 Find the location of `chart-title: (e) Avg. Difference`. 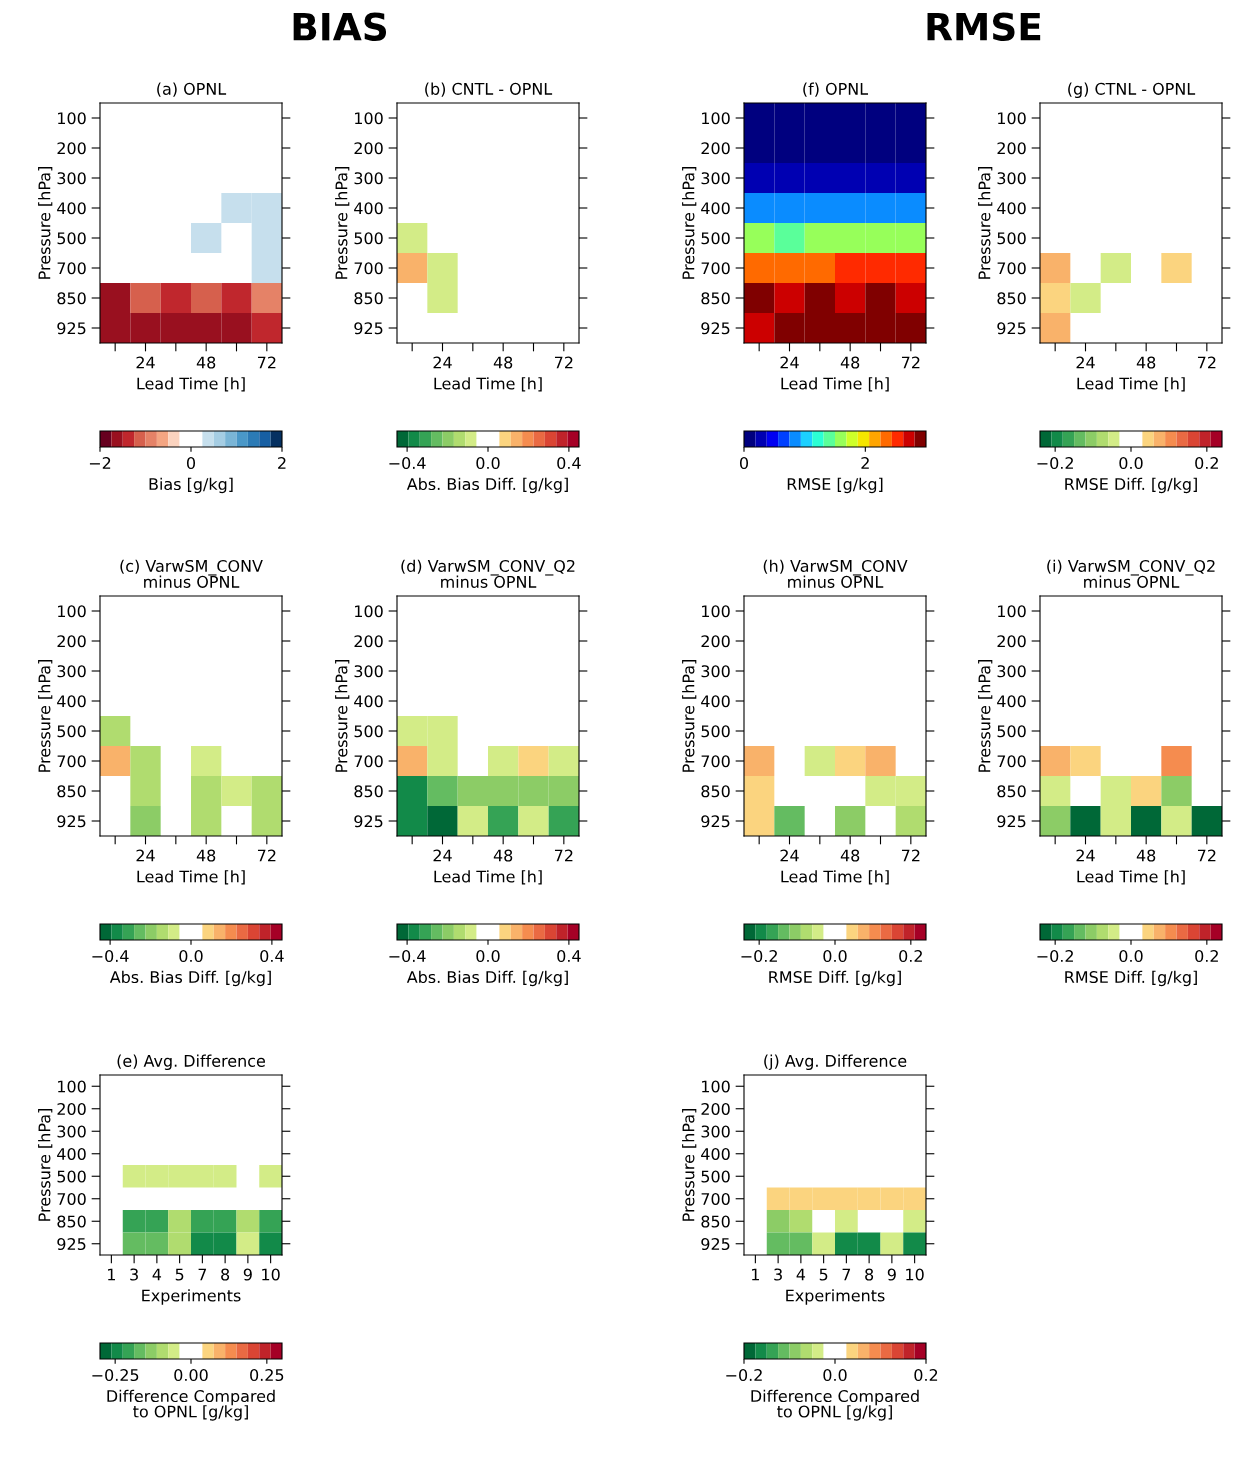

chart-title: (e) Avg. Difference is located at coordinates (191, 1062).